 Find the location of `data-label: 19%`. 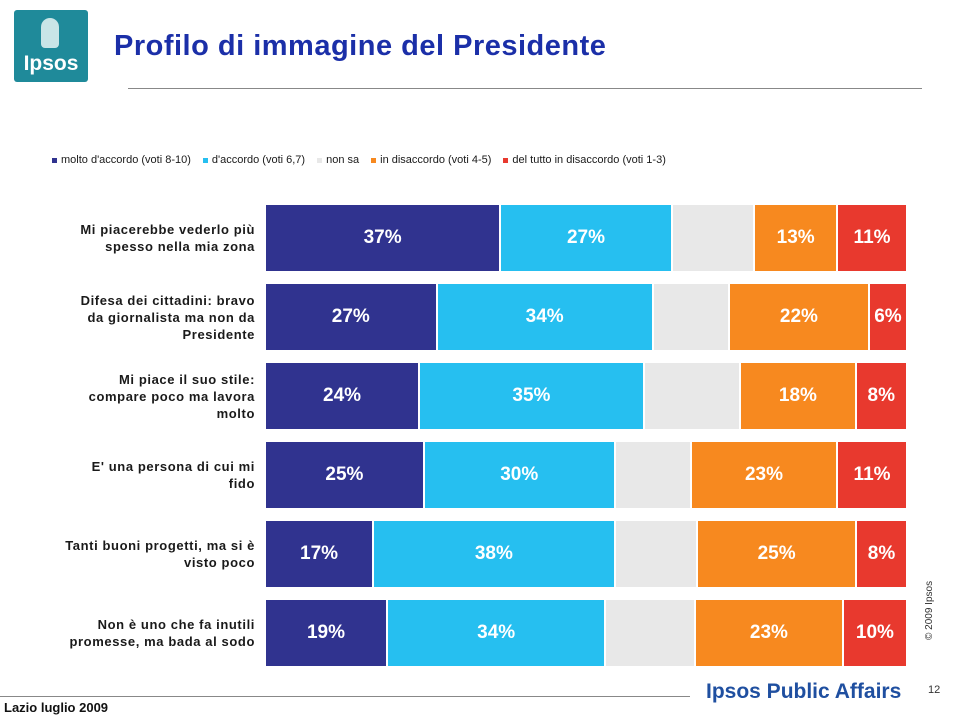

data-label: 19% is located at coordinates (326, 632).